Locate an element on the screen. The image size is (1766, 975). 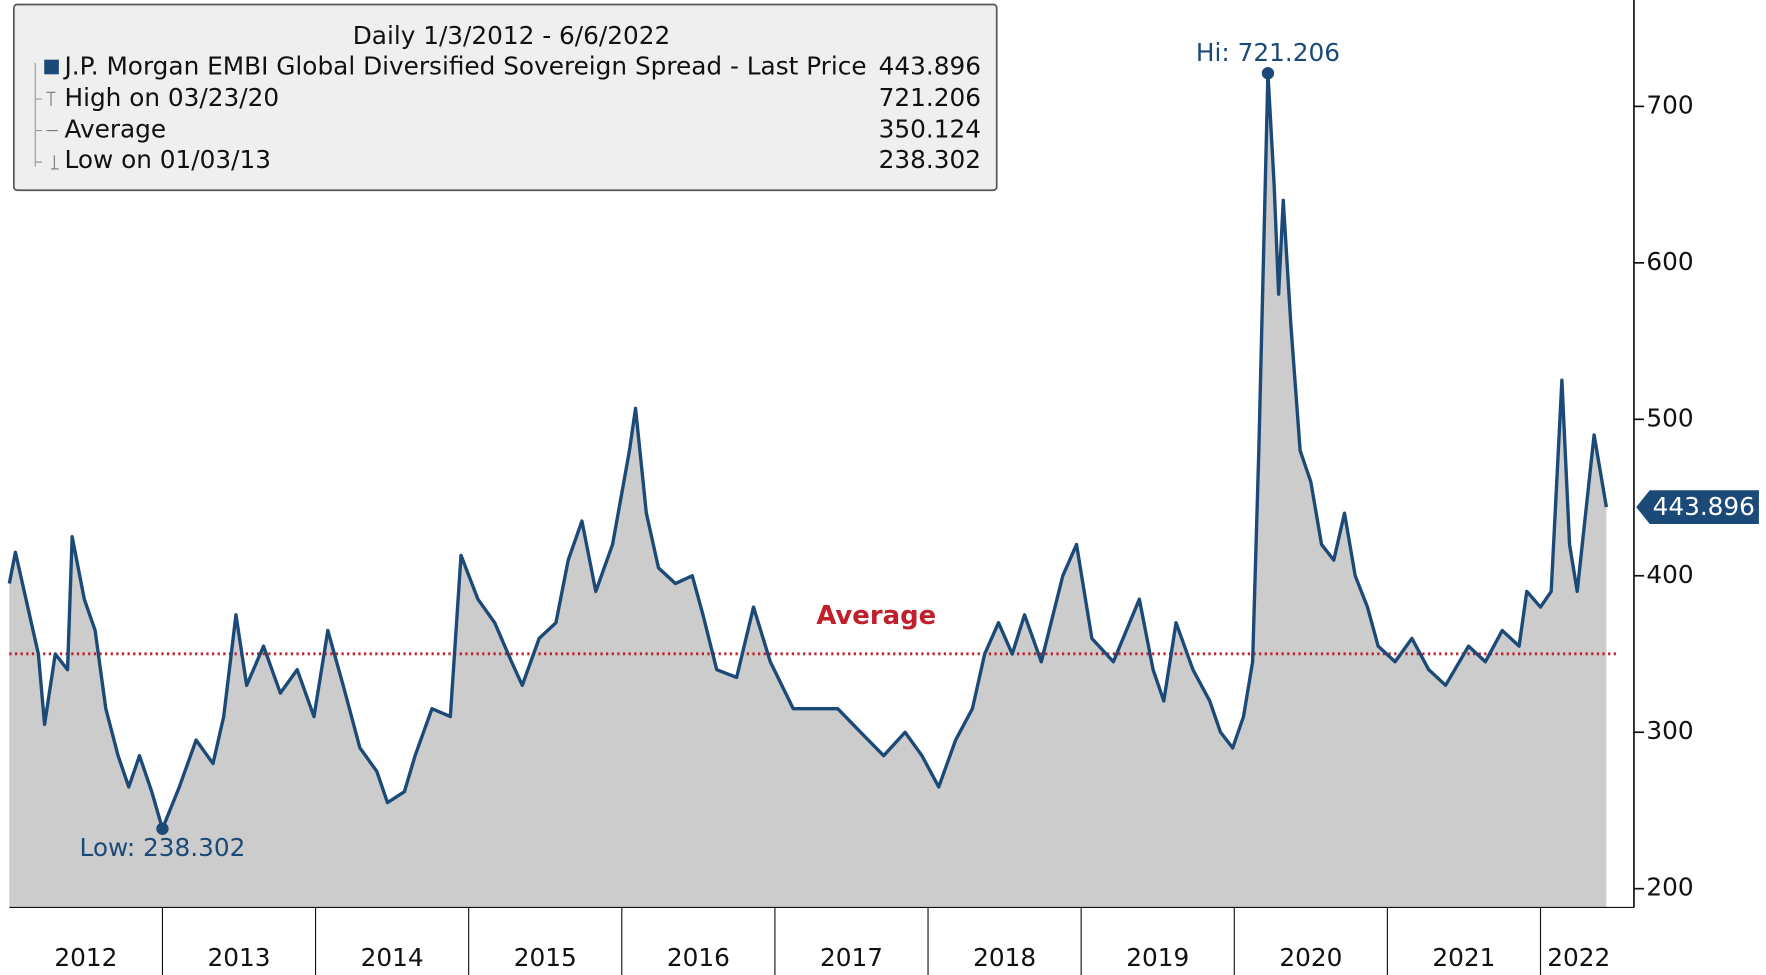
x-tick-label: 2014 is located at coordinates (392, 957).